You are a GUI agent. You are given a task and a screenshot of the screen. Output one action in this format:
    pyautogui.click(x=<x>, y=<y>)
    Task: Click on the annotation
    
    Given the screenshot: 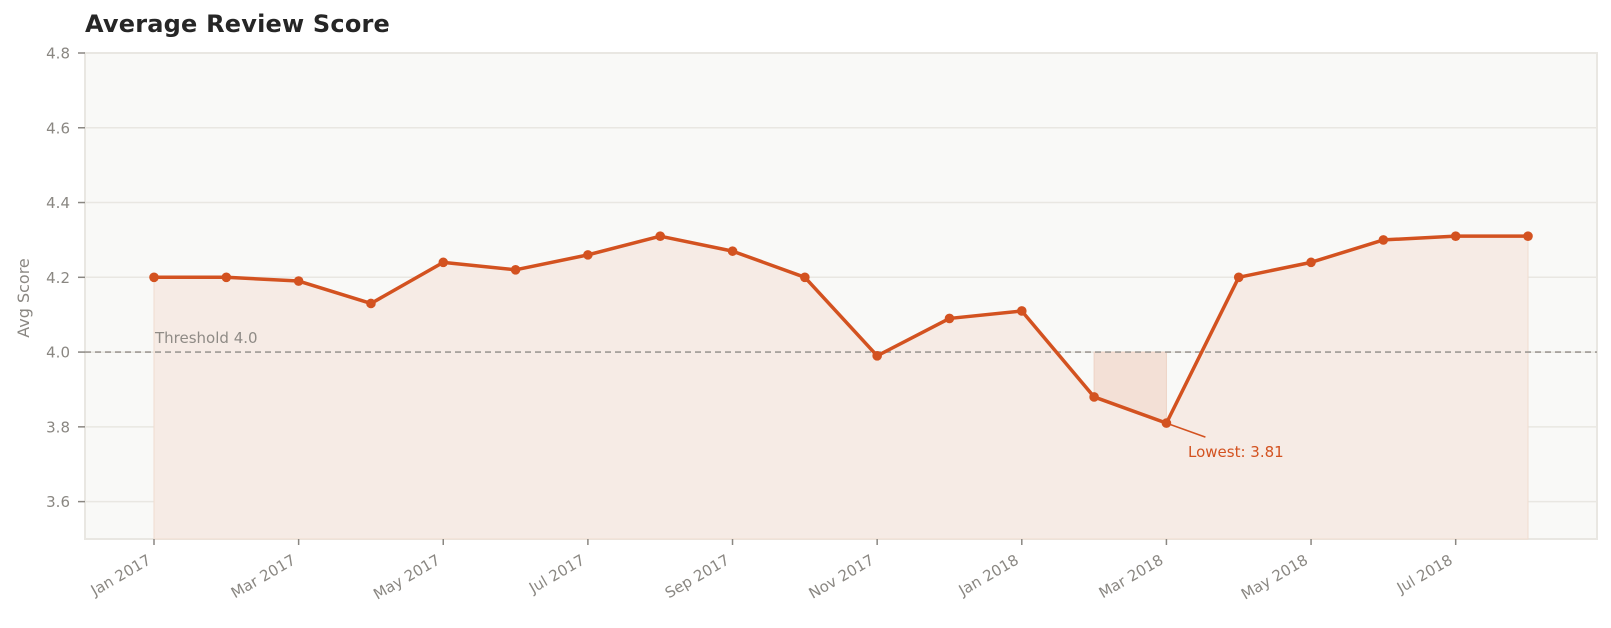 What is the action you would take?
    pyautogui.click(x=1186, y=430)
    